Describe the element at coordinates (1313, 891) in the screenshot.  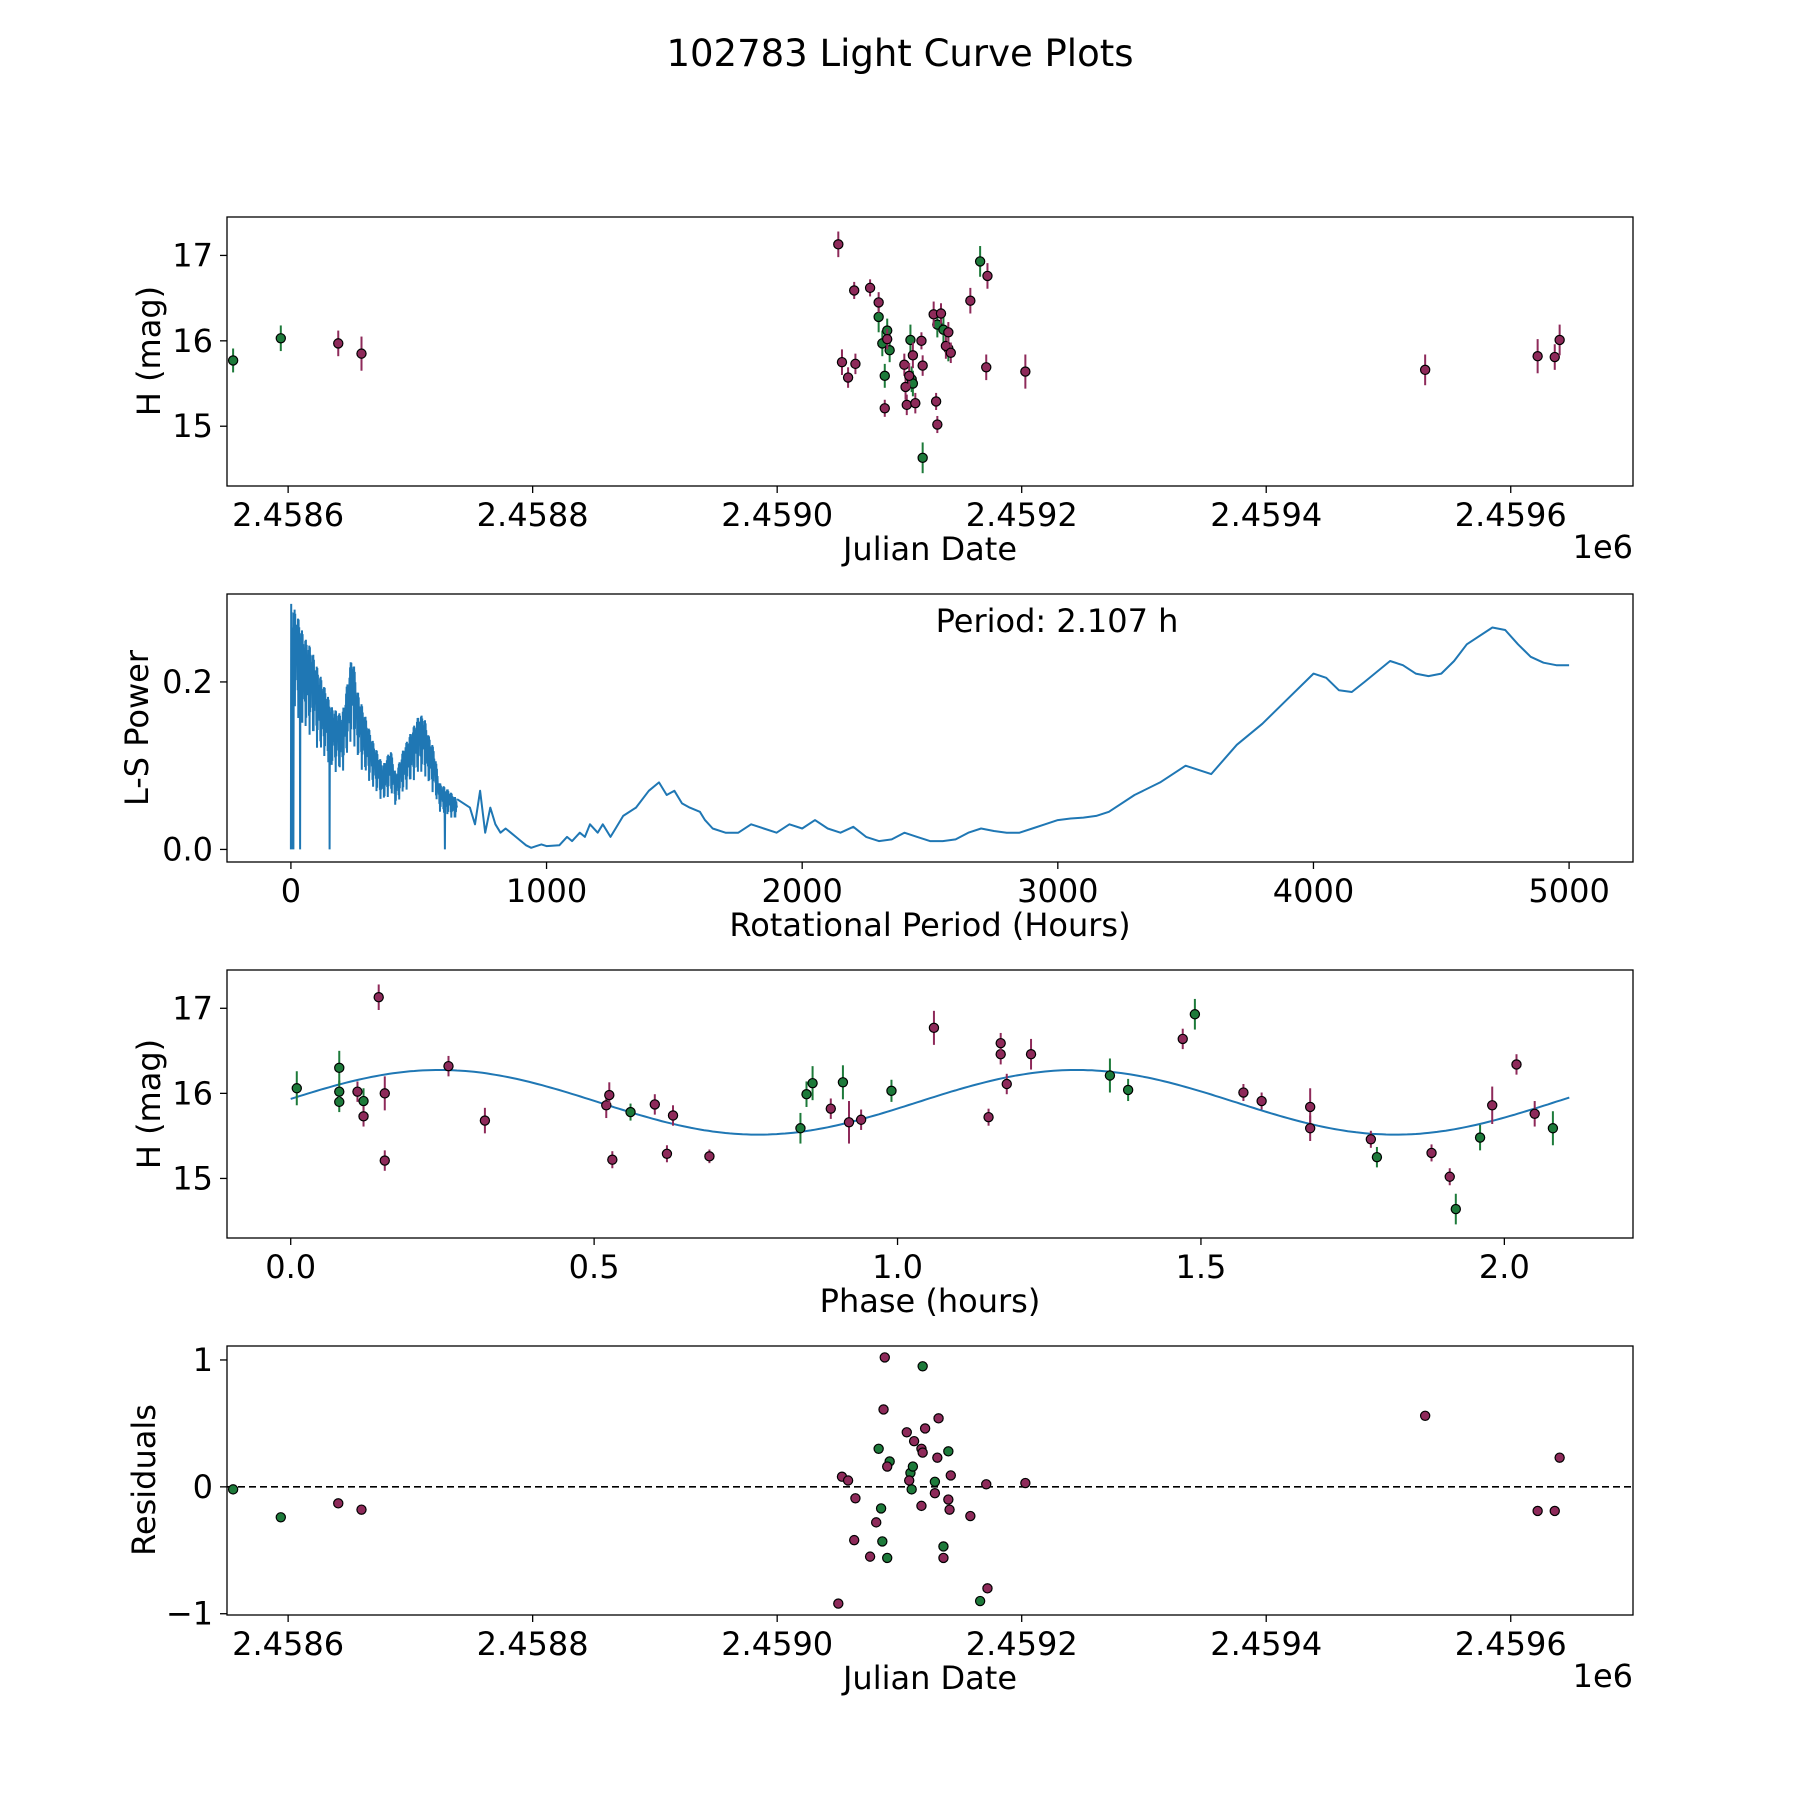
I see `x-tick-label: 4000` at that location.